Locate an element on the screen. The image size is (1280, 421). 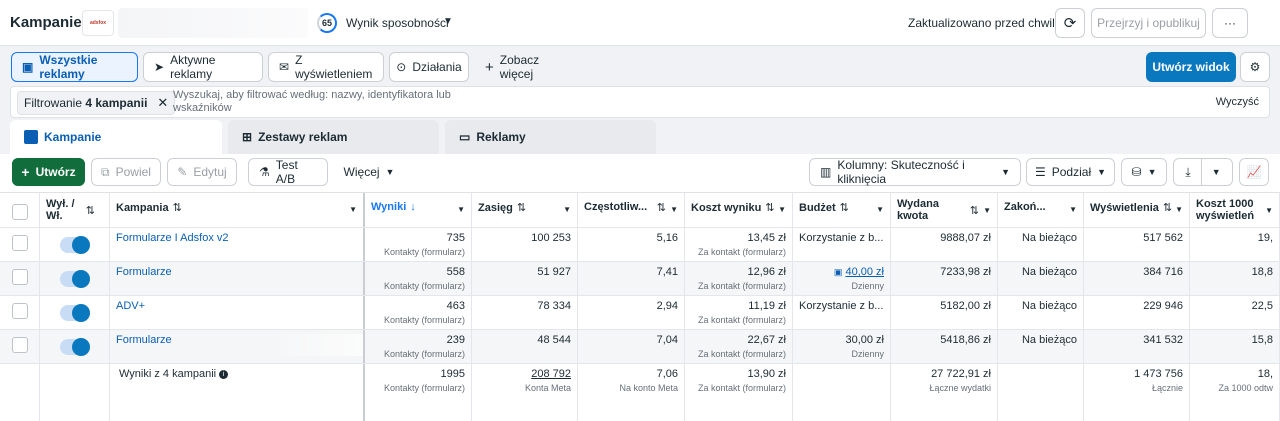
header-amount-spent: Wydana kwota ⇅ ▼ is located at coordinates (944, 210).